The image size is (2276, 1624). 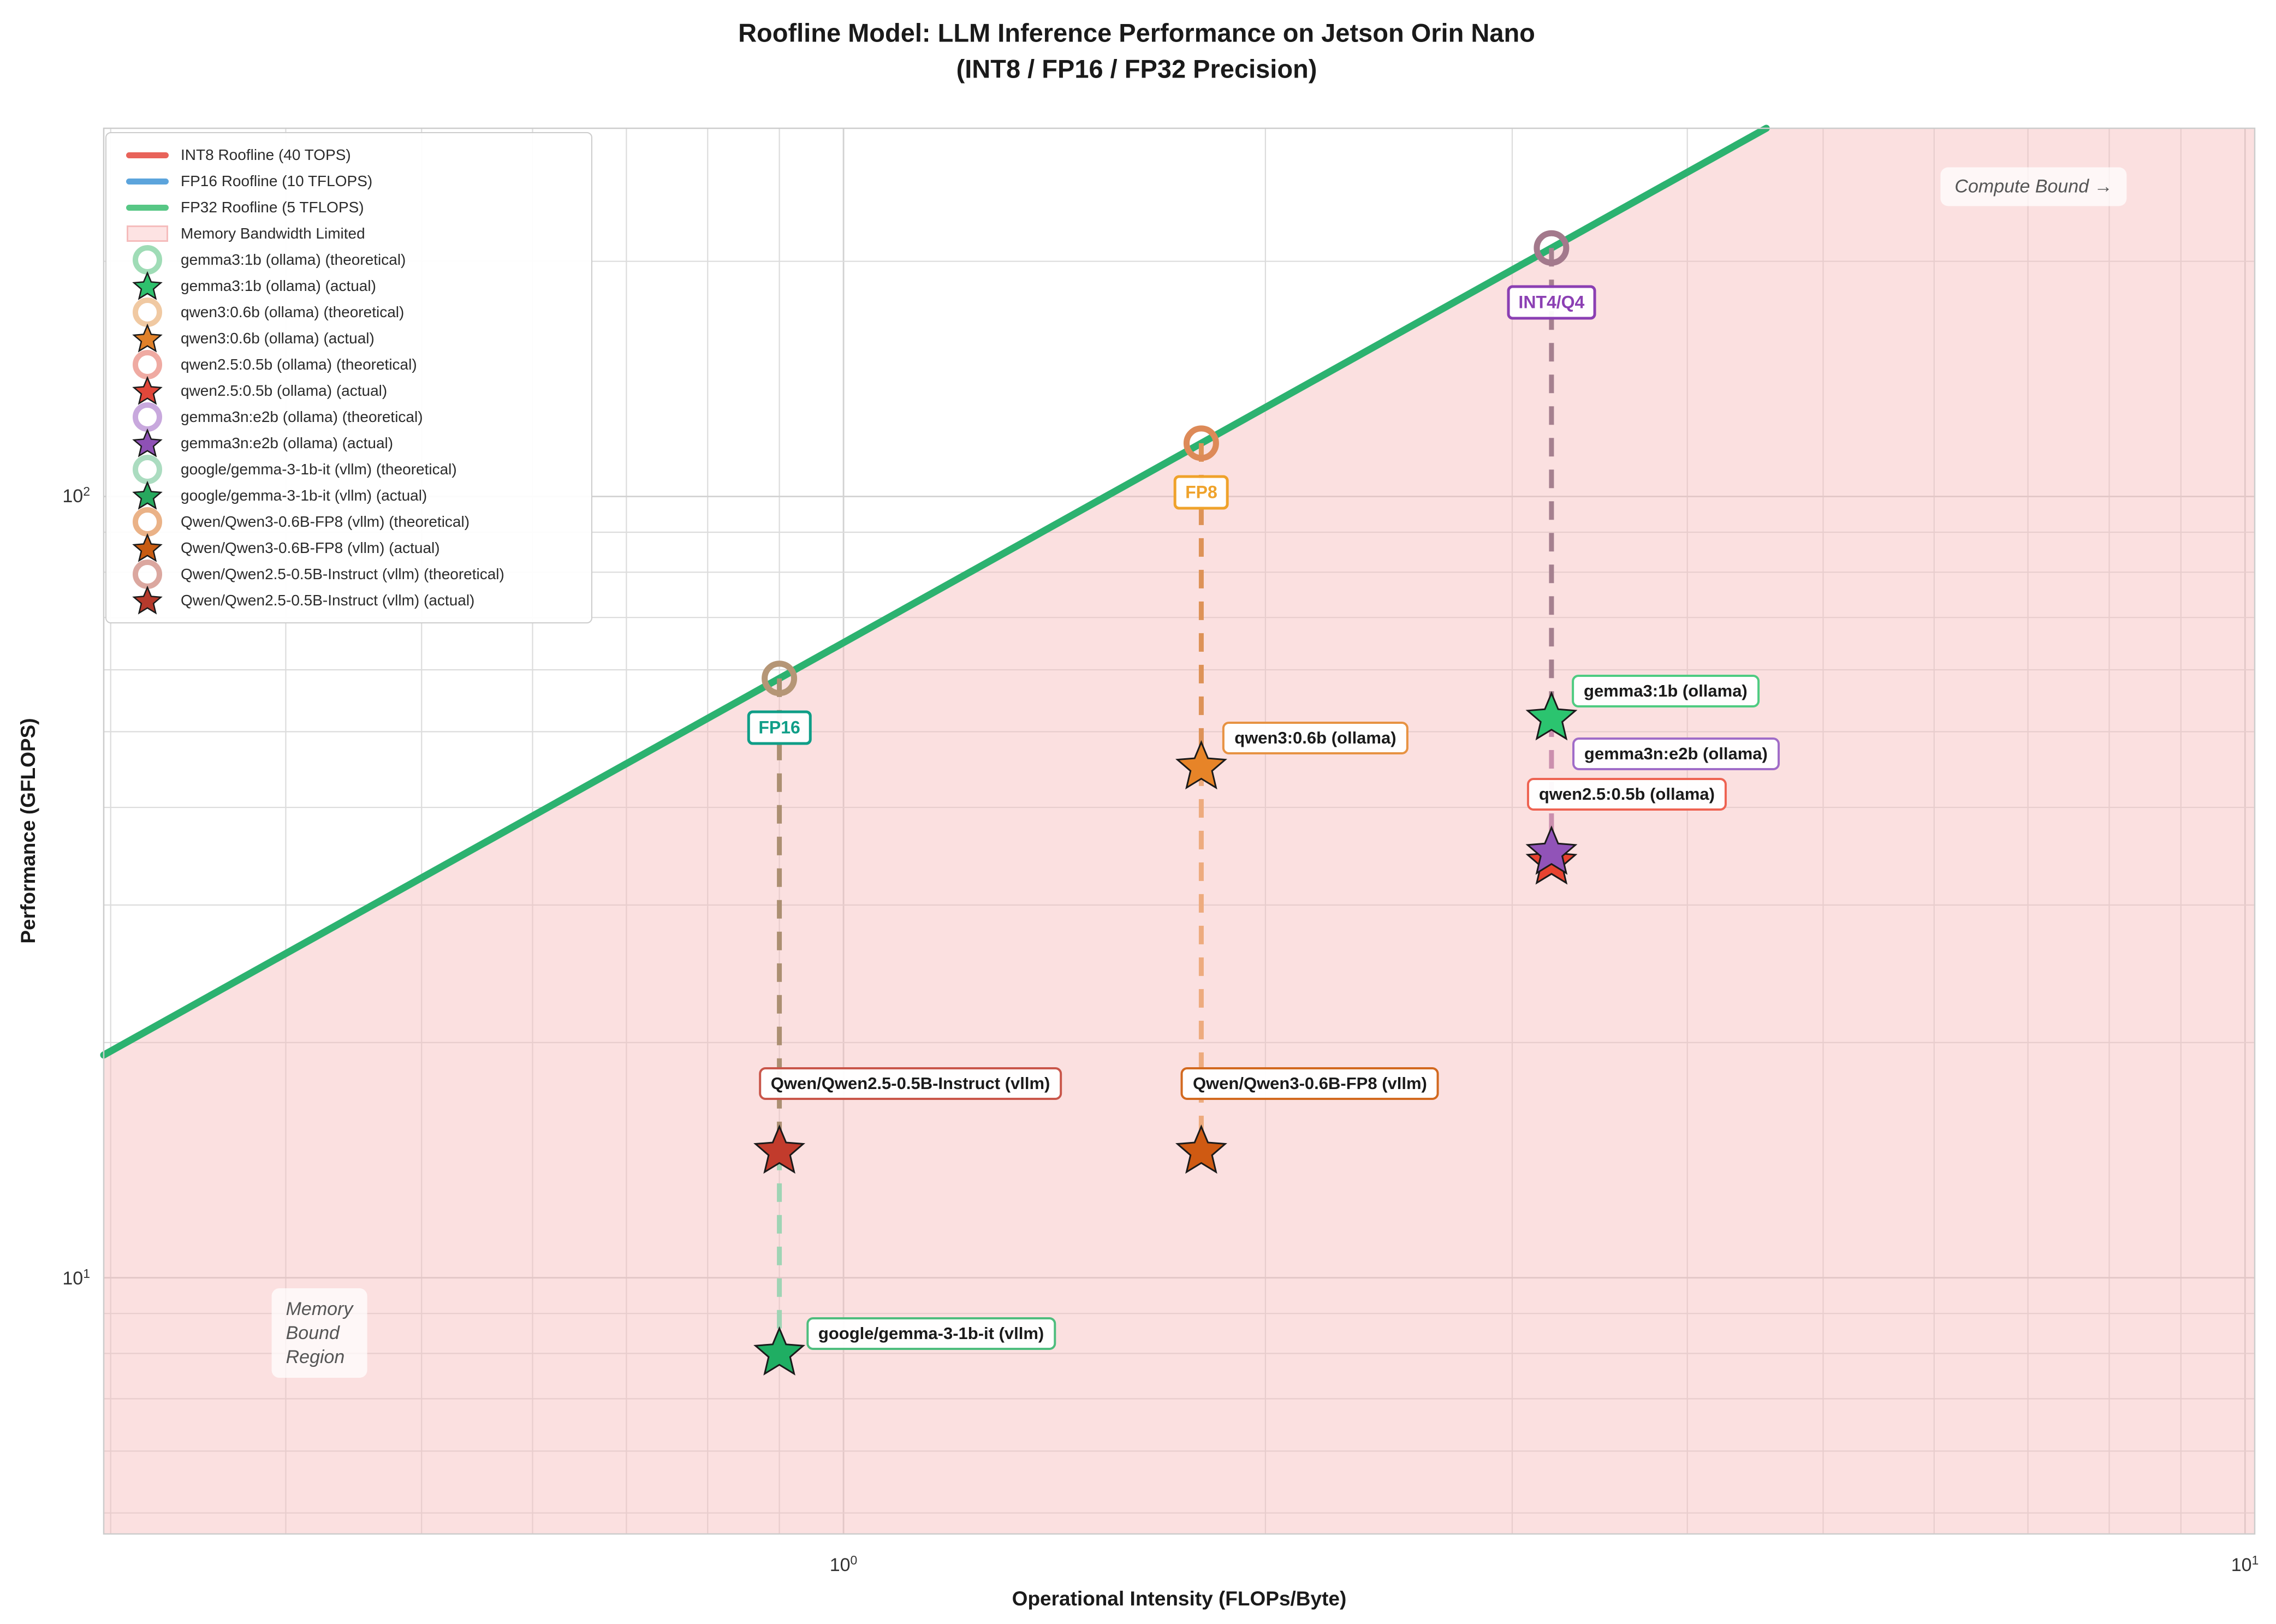 What do you see at coordinates (1666, 690) in the screenshot?
I see `annotation-gemma3-1b-ollama: gemma3:1b (ollama)` at bounding box center [1666, 690].